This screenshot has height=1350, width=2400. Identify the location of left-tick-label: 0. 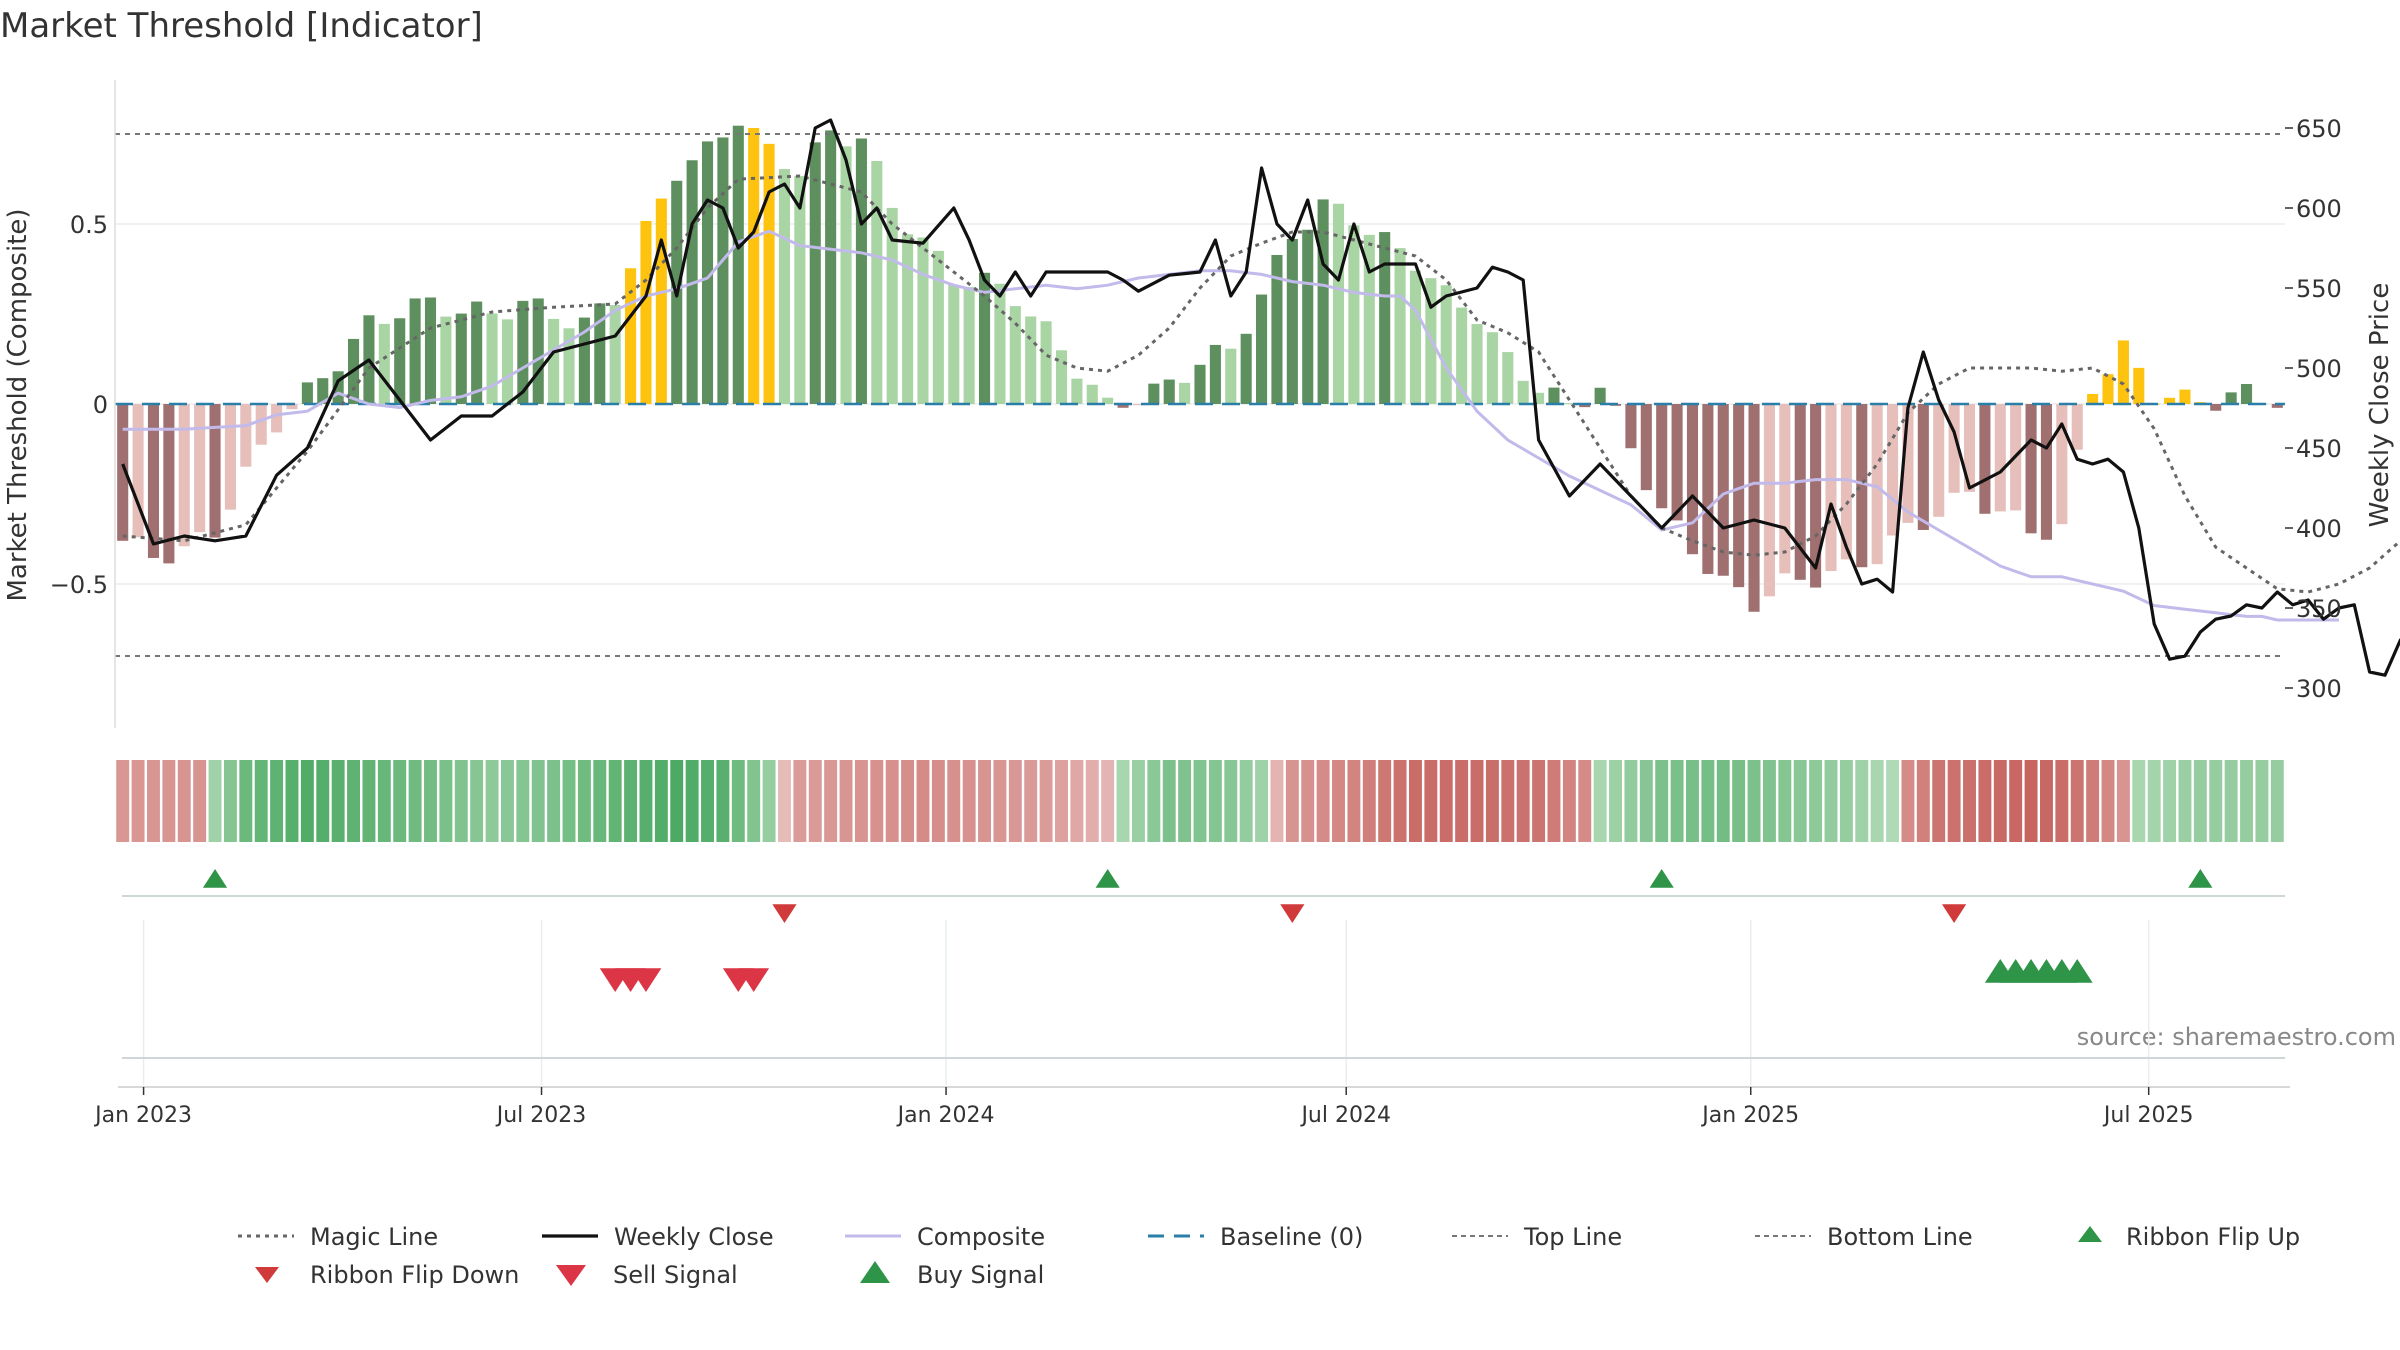
(100, 405).